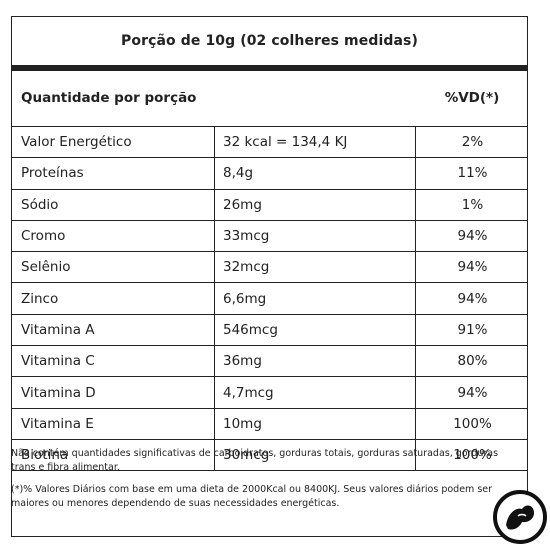 Image resolution: width=550 pixels, height=550 pixels. What do you see at coordinates (314, 423) in the screenshot?
I see `nutrient-amount: 10mg` at bounding box center [314, 423].